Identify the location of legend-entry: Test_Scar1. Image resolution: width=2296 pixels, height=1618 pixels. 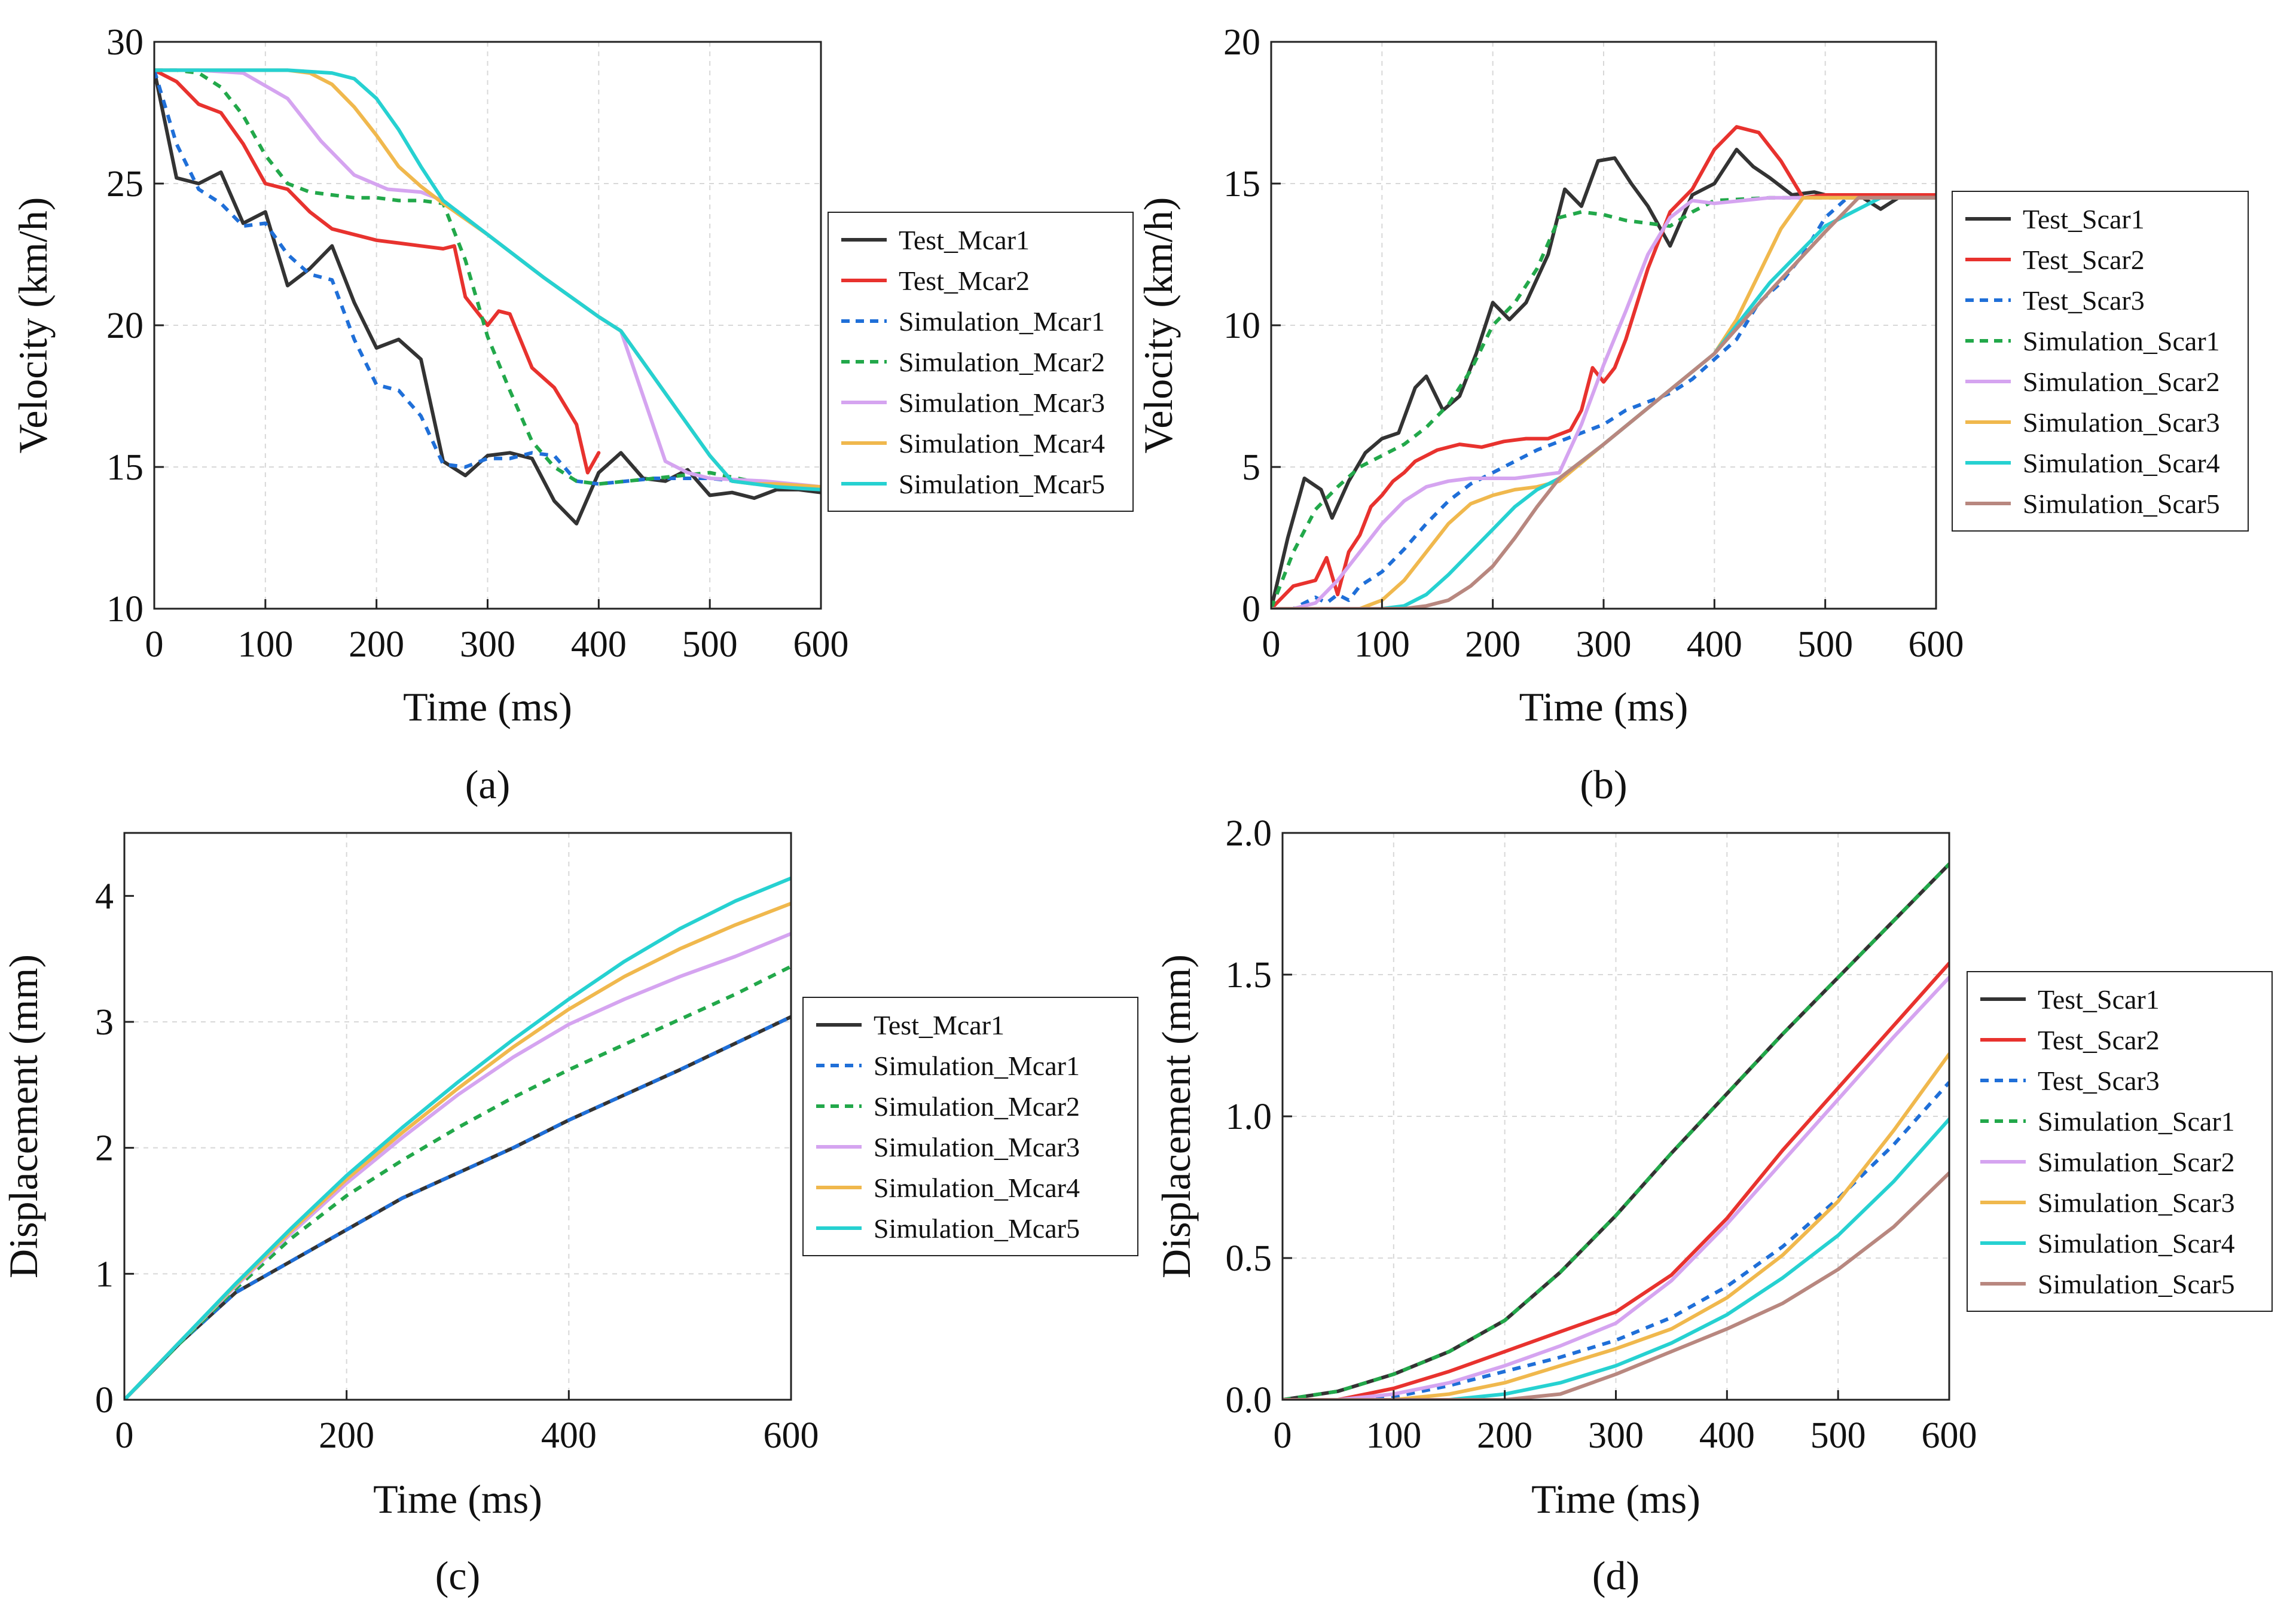
(2084, 219).